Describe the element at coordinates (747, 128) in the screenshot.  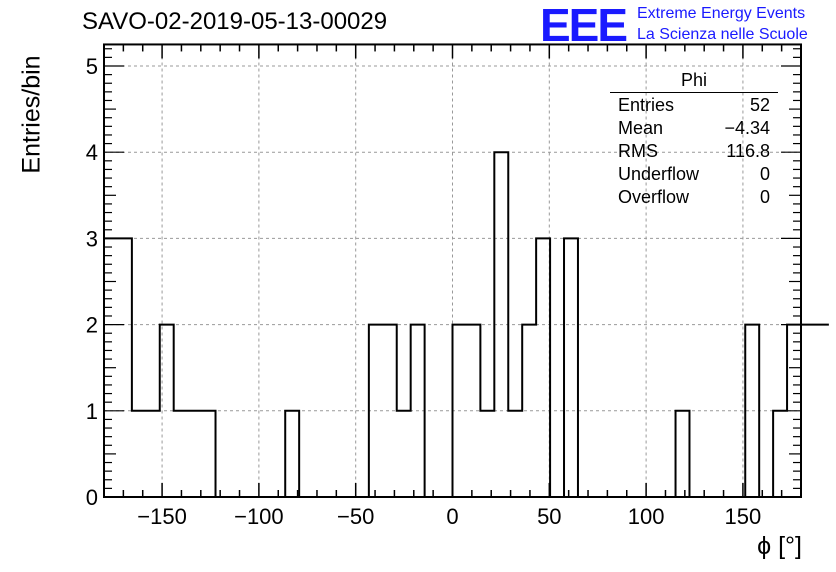
I see `stats-value: −4.34` at that location.